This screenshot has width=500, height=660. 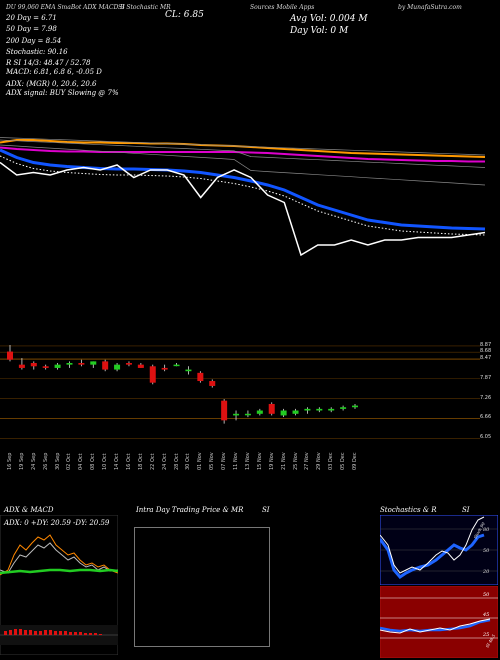 I want to click on ma50-readout: 50 Day = 7.98, so click(x=31, y=29).